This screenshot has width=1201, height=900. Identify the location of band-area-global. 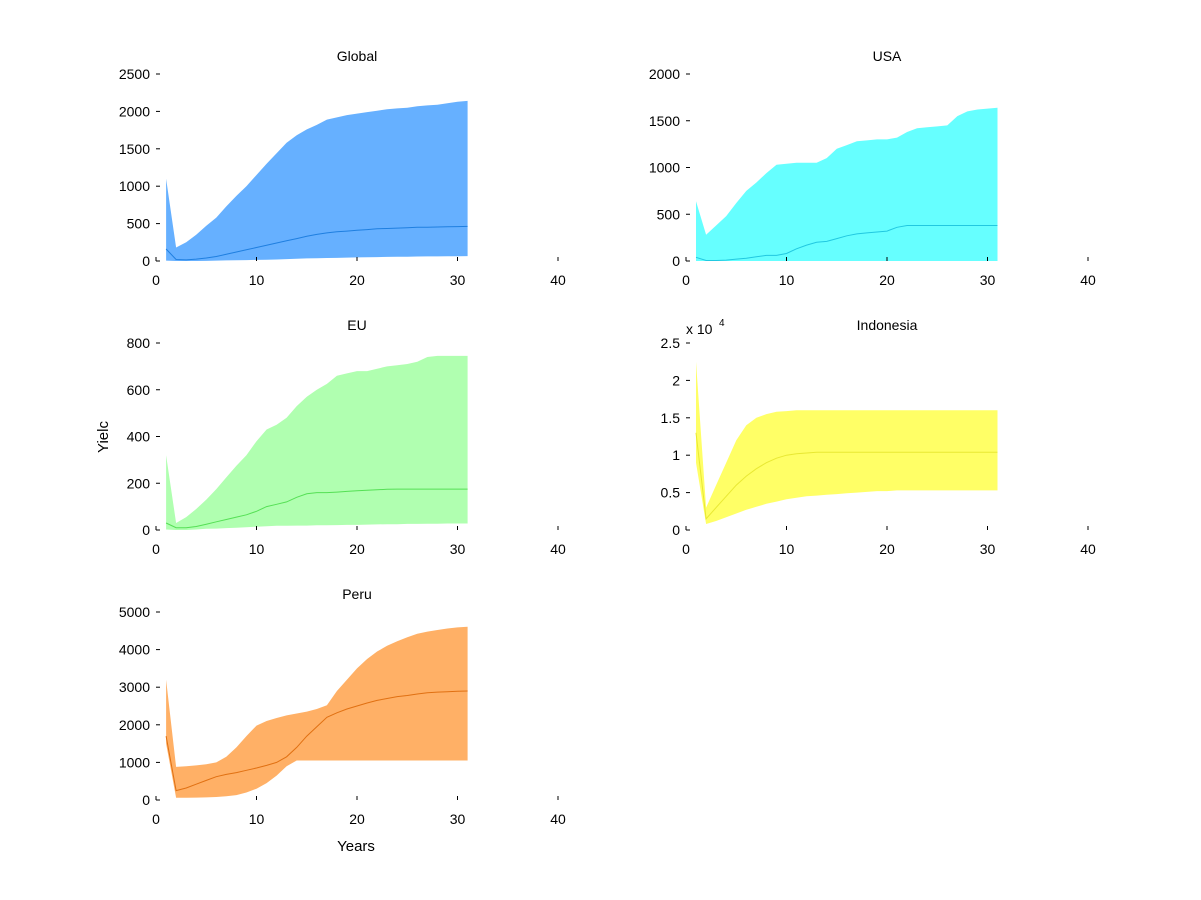
(317, 181).